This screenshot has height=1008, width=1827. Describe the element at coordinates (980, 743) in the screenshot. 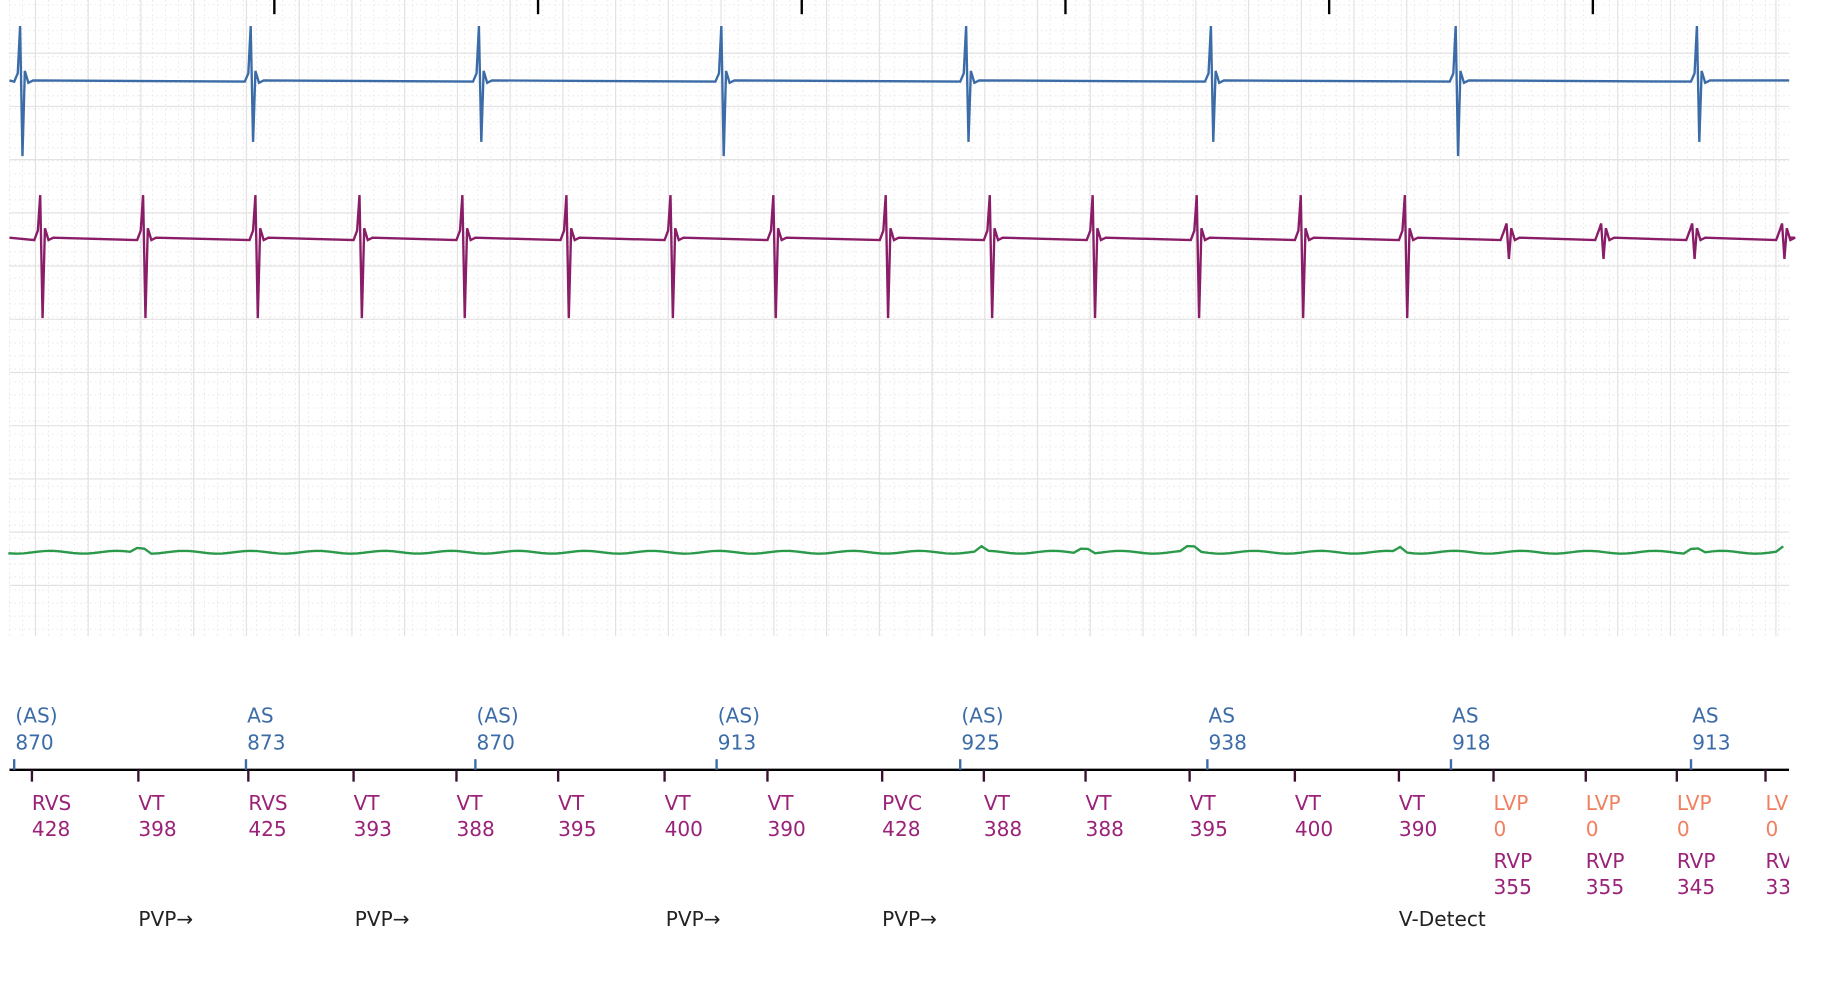

I see `atrial-interval: 925` at that location.